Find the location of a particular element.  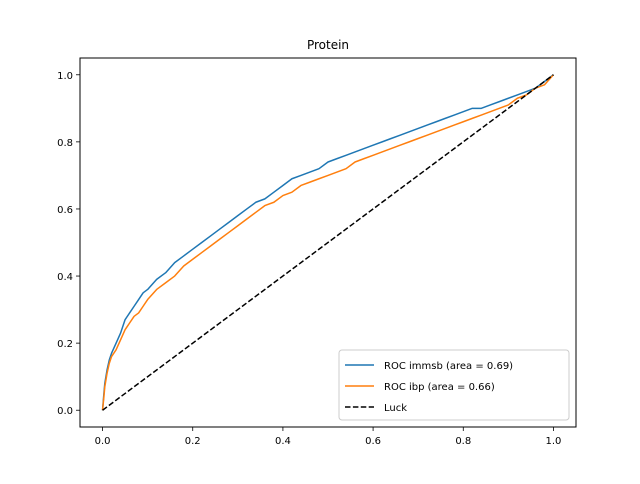

legend-box is located at coordinates (454, 385).